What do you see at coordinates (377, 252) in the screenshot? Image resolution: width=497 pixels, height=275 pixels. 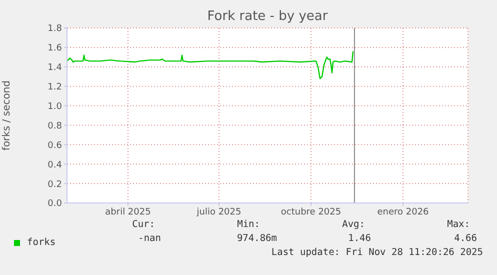 I see `text: Last update: Fri Nov 28 11:20:26 2025` at bounding box center [377, 252].